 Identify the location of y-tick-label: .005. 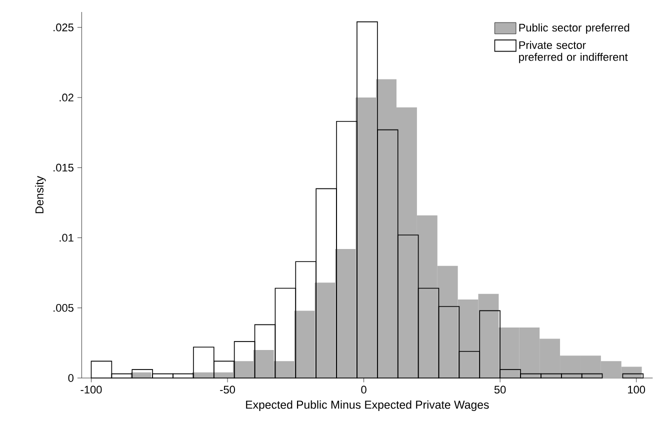
(64, 308).